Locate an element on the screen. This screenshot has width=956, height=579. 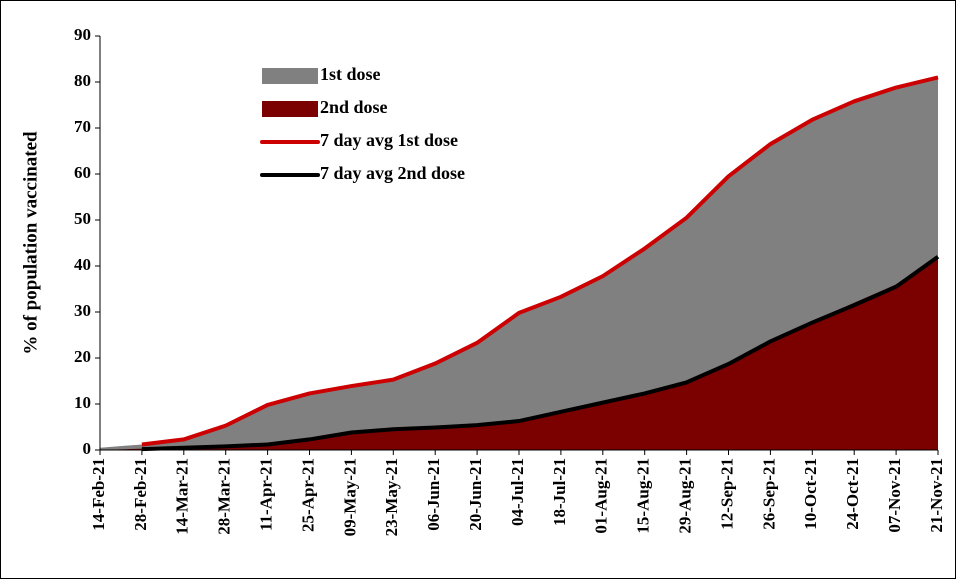
y-tick-label: 90 is located at coordinates (82, 34).